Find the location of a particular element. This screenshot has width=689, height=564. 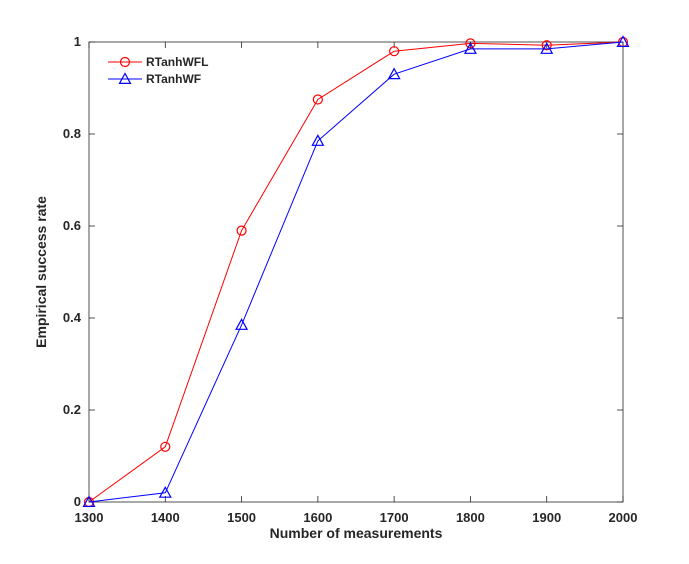

y-tick-label: 0.6 is located at coordinates (72, 225).